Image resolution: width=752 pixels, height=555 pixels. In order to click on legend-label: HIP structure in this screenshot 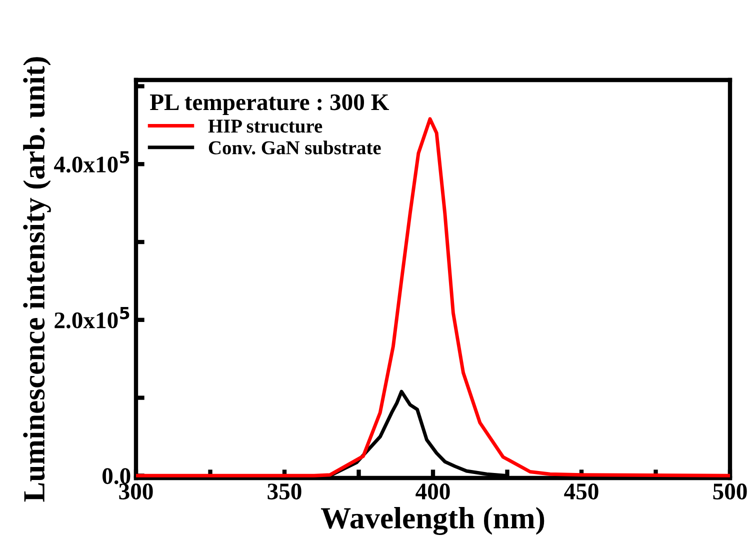, I will do `click(265, 126)`.